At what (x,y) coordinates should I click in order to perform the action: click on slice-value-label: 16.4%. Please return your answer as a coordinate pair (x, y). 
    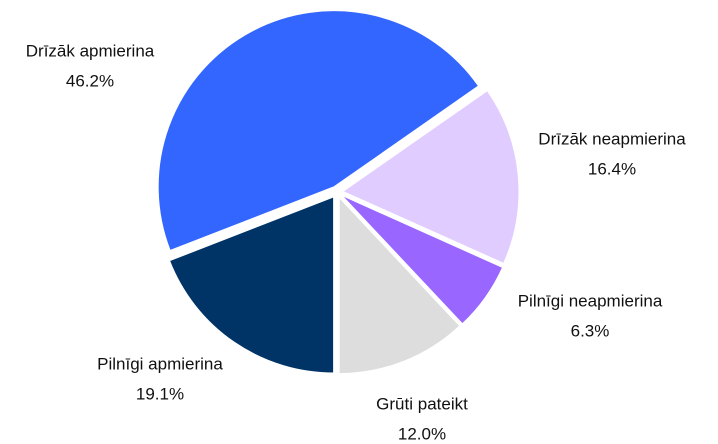
    Looking at the image, I should click on (612, 168).